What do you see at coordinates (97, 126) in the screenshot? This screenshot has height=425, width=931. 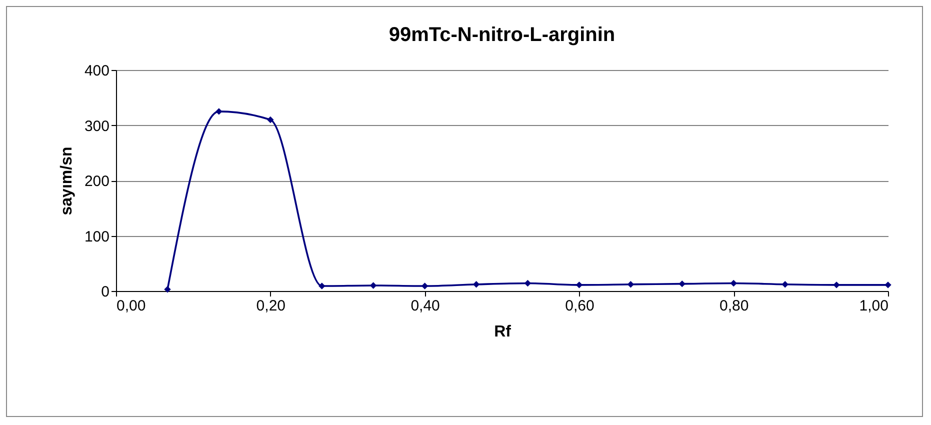 I see `y-tick-label: 300` at bounding box center [97, 126].